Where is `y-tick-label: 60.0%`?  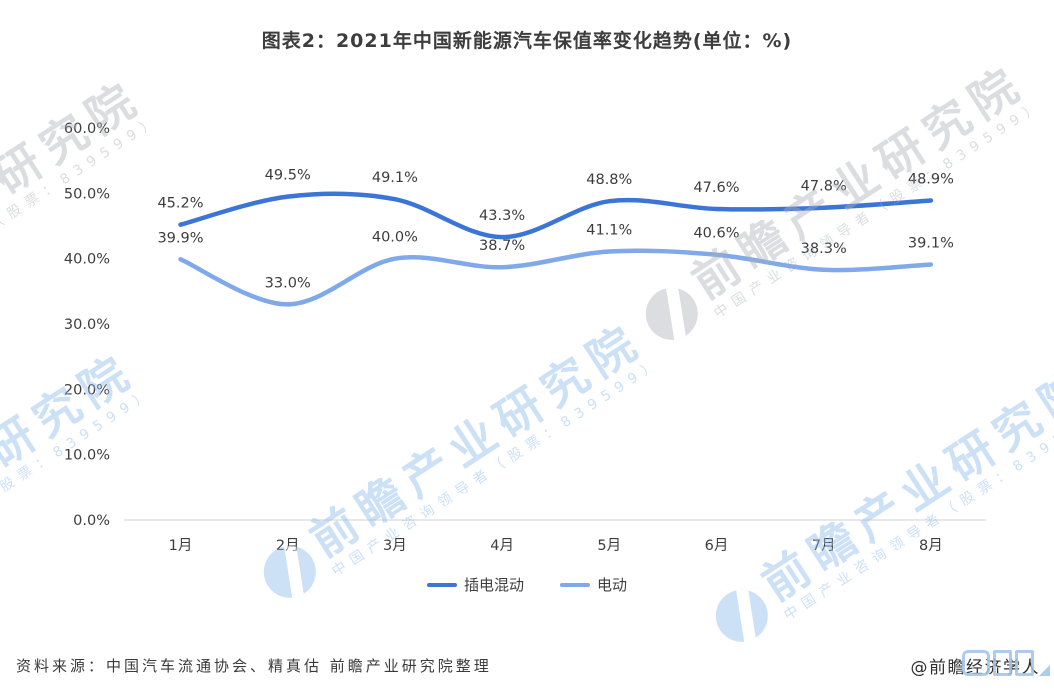 y-tick-label: 60.0% is located at coordinates (87, 129).